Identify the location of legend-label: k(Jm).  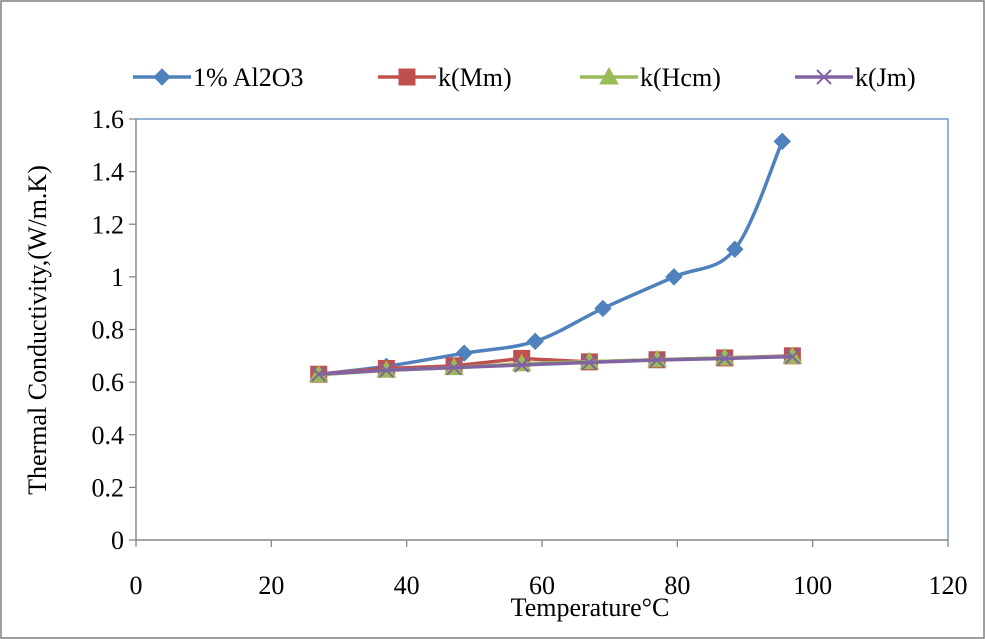
(885, 77).